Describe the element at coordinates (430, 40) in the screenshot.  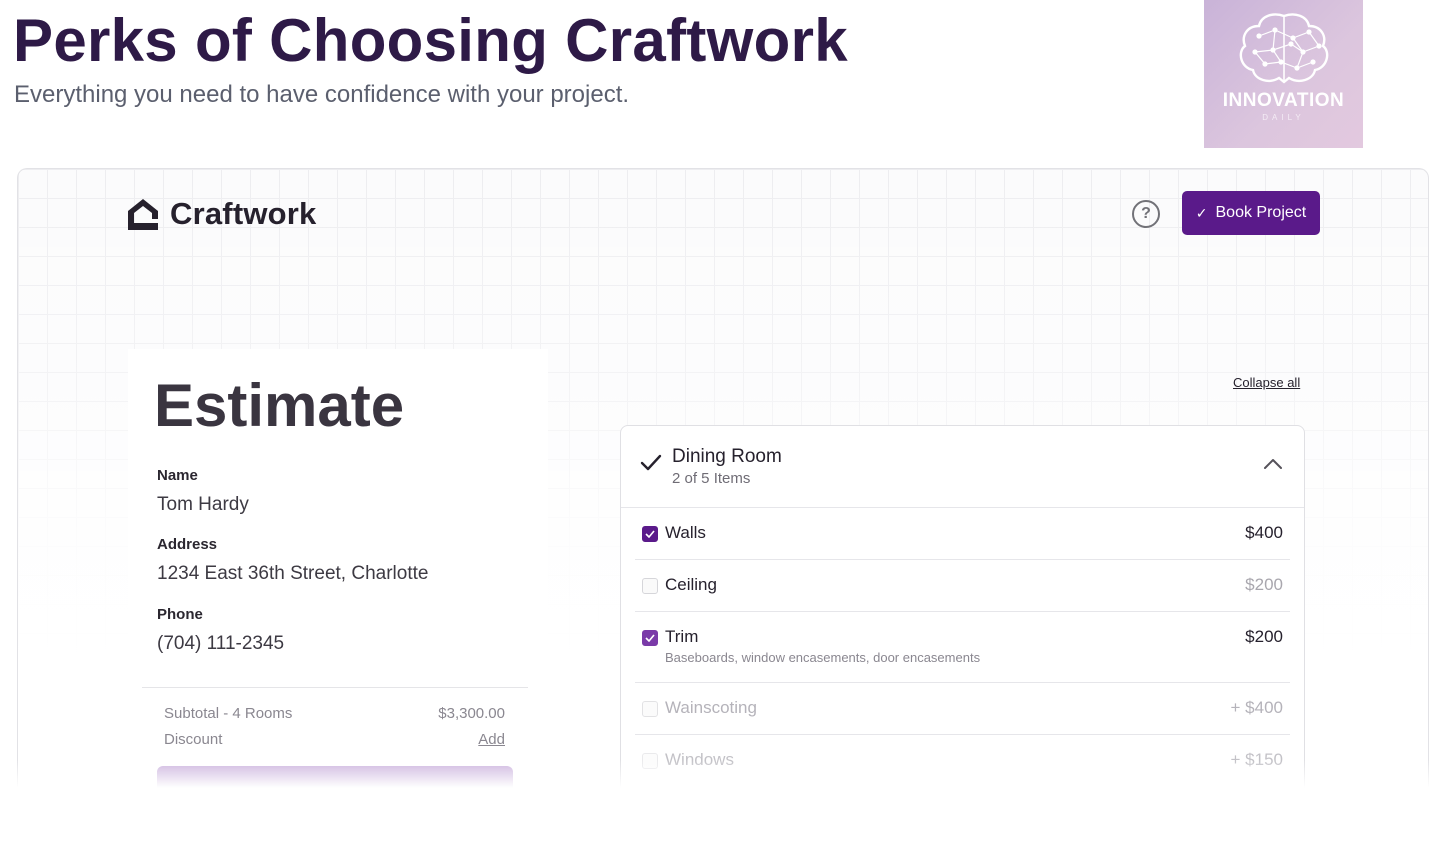
I see `page-title: Perks of Choosing Craftwork` at that location.